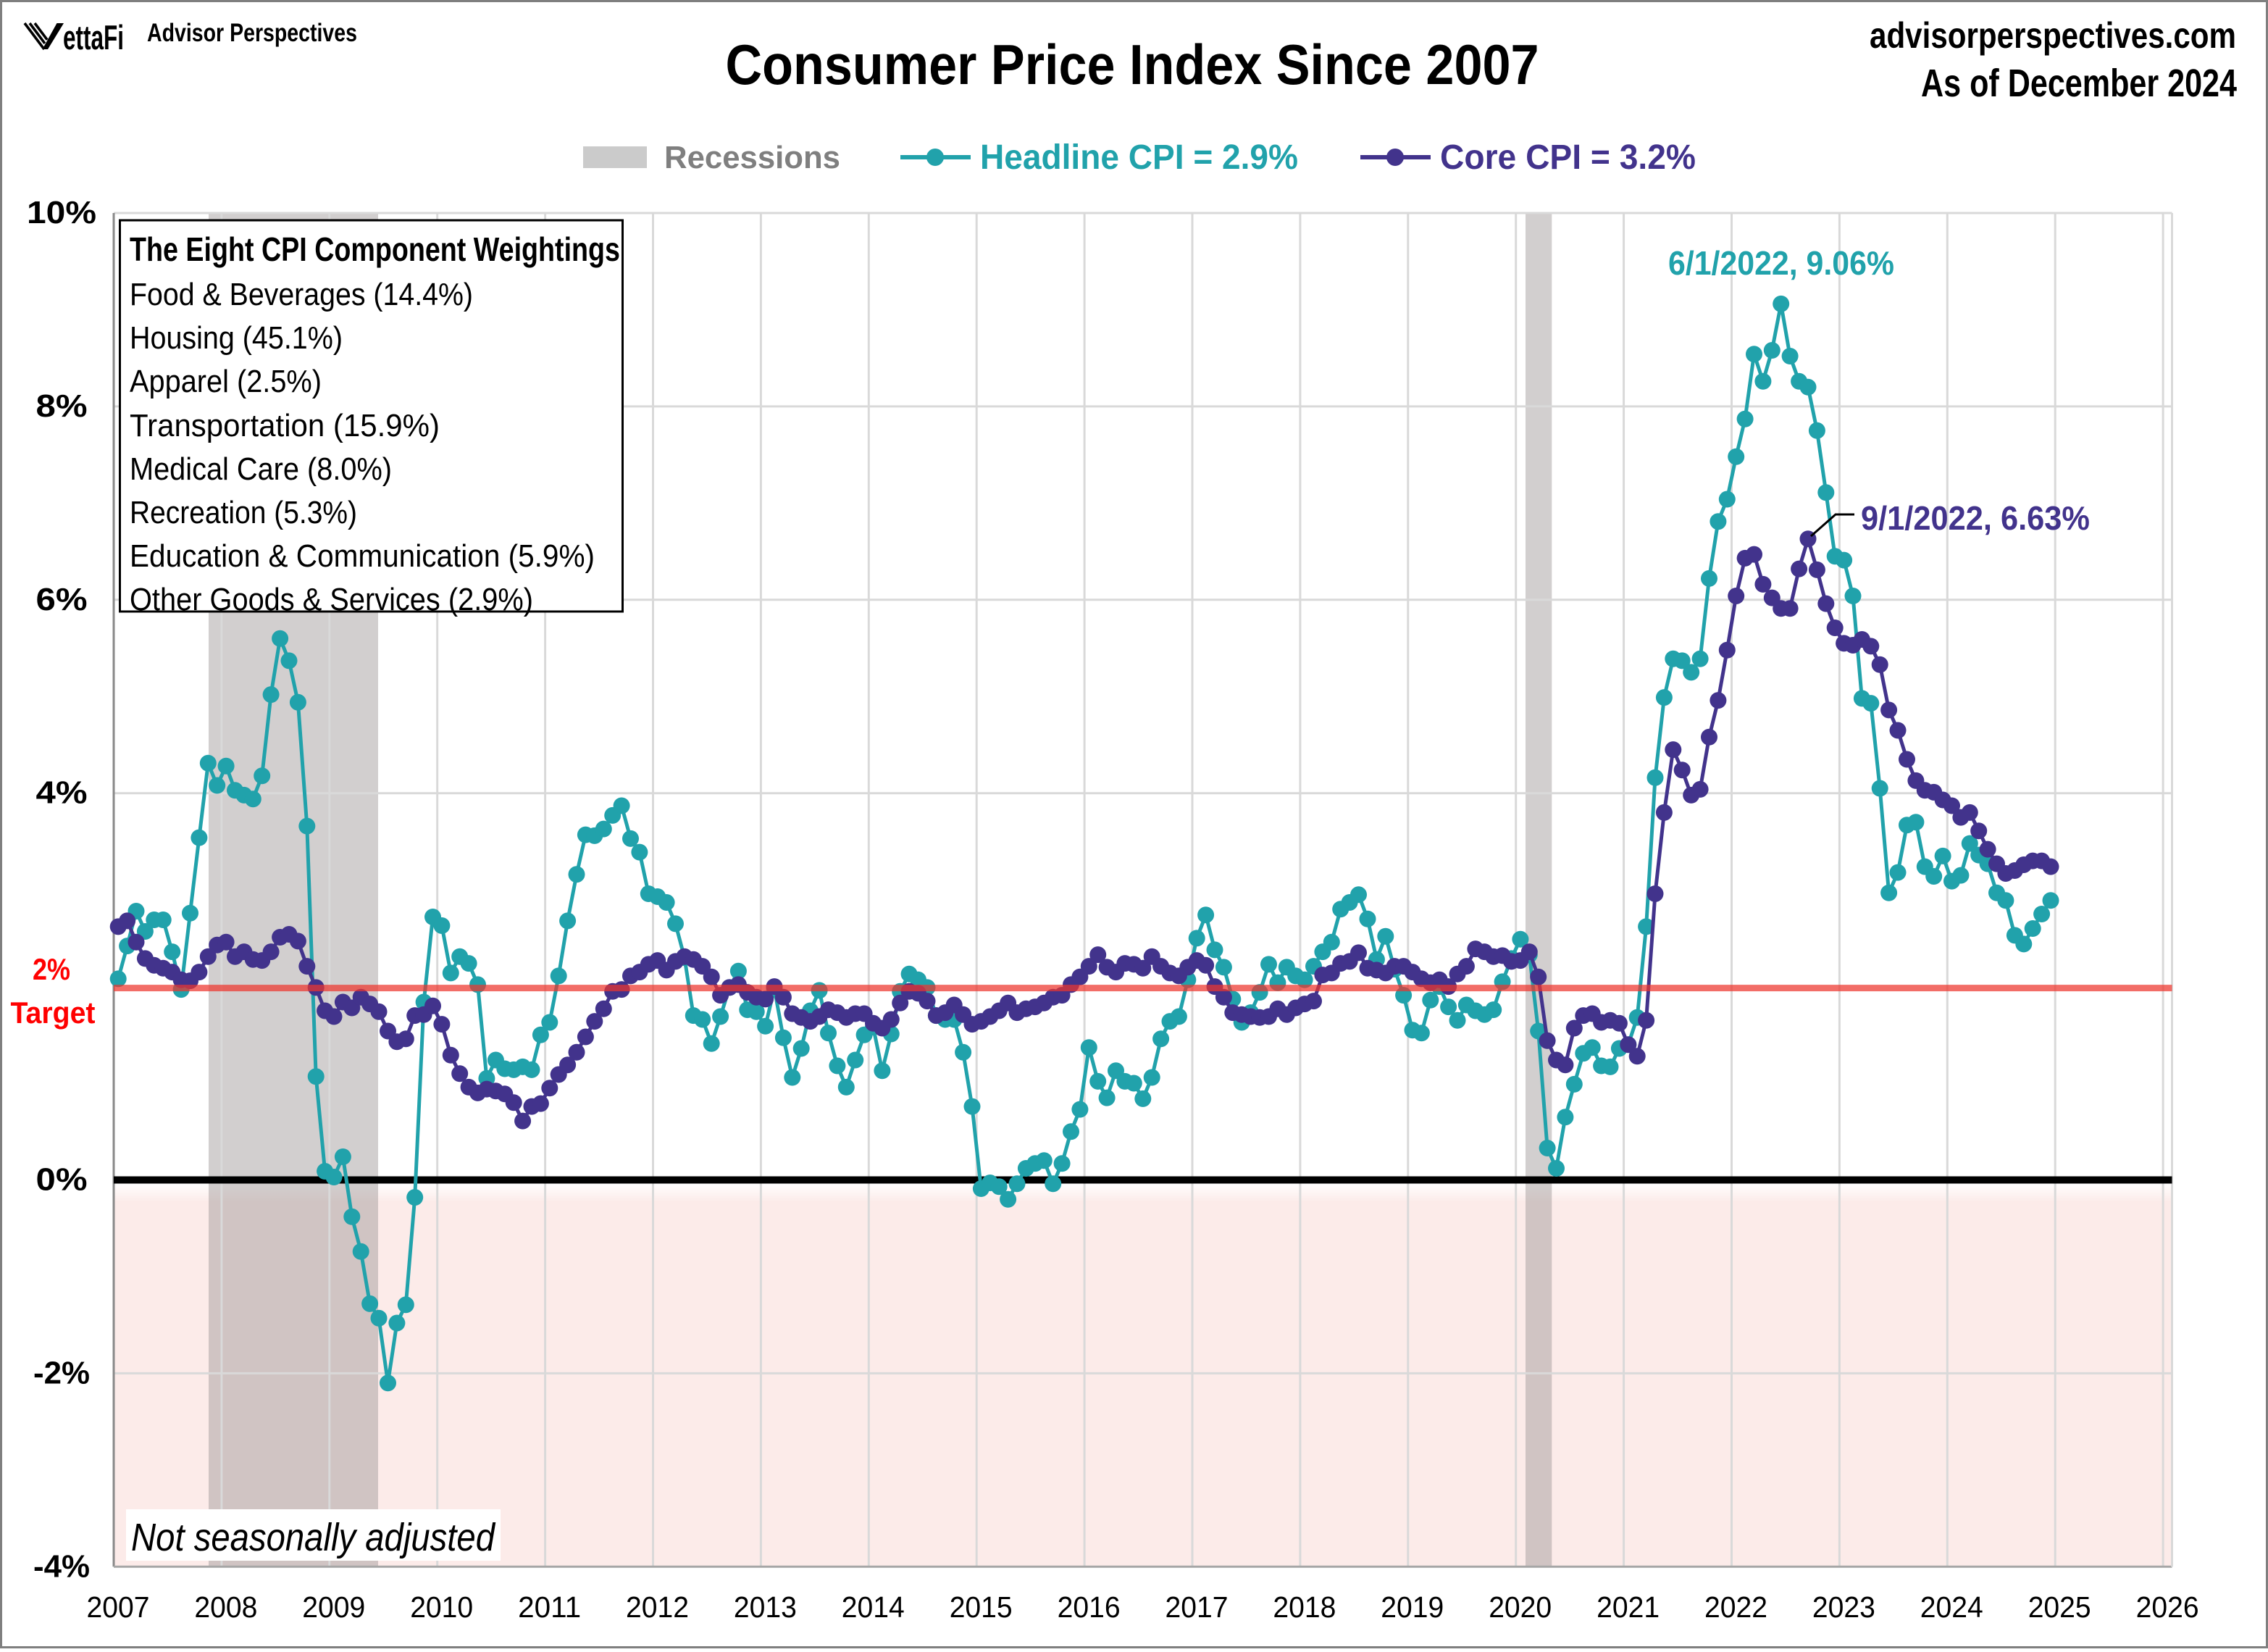  I want to click on svg-text: Medical Care (8.0%), so click(261, 469).